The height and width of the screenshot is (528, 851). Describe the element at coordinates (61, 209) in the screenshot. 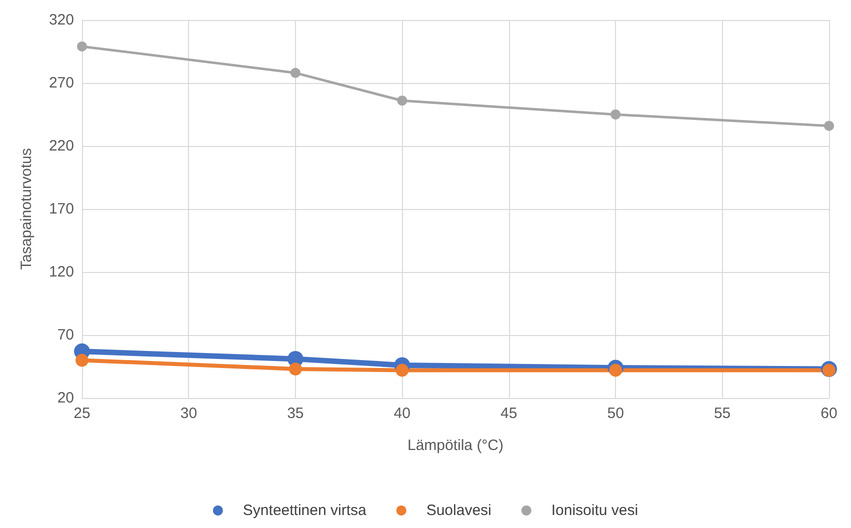

I see `y-tick-label: 170` at that location.